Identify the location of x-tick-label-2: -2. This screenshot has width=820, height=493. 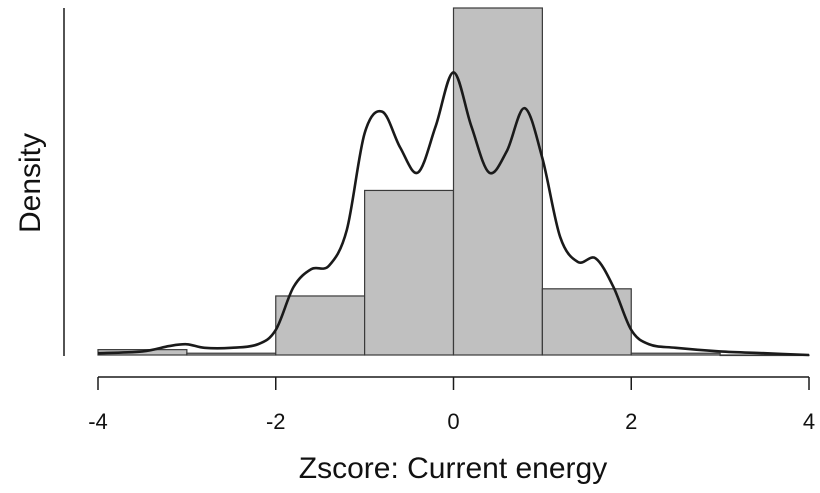
(276, 421).